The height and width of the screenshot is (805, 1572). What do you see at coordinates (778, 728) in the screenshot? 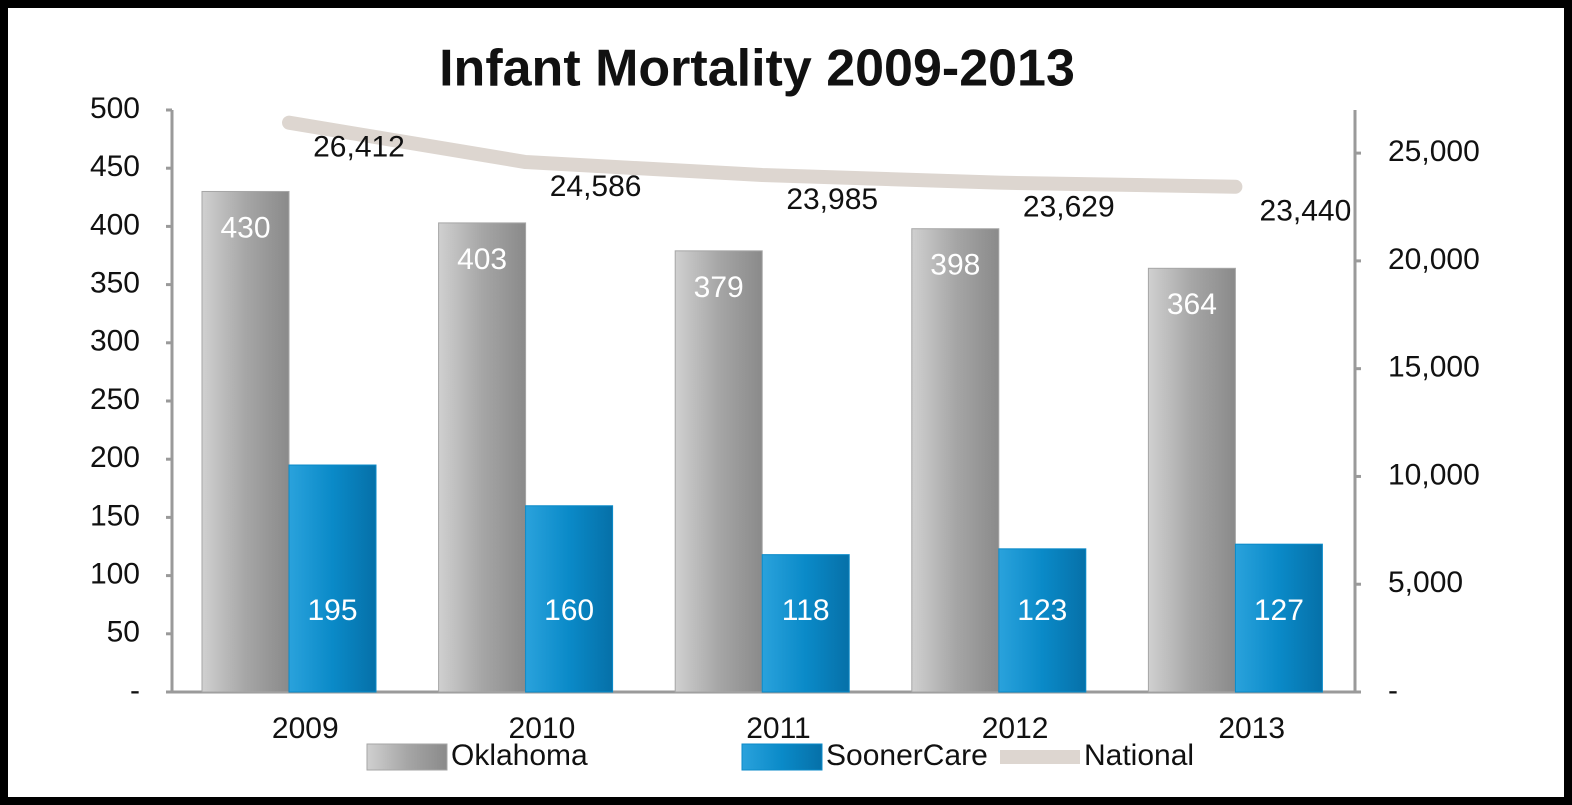
I see `x-tick-label: 2011` at bounding box center [778, 728].